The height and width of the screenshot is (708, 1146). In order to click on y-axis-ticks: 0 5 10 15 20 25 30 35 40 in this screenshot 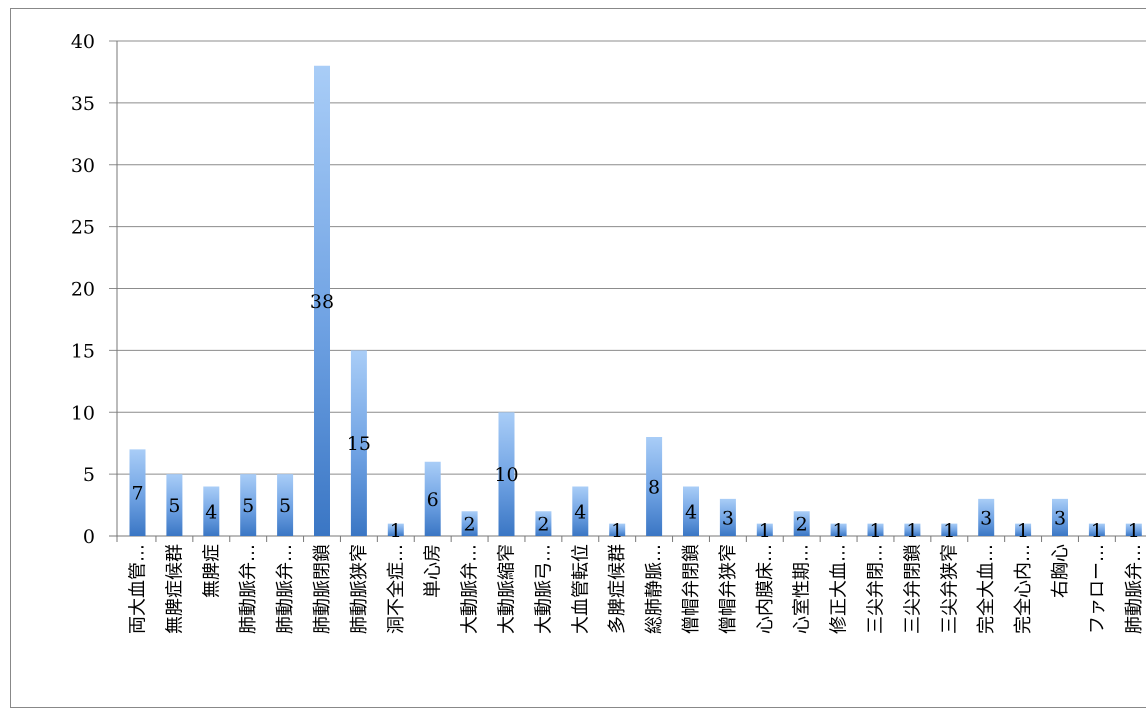, I will do `click(83, 289)`.